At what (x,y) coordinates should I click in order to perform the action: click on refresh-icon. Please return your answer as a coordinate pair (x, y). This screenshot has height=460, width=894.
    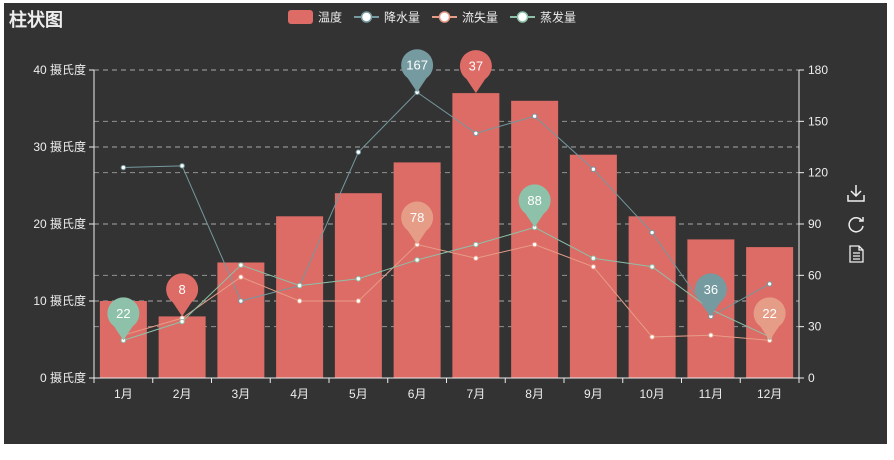
    Looking at the image, I should click on (856, 224).